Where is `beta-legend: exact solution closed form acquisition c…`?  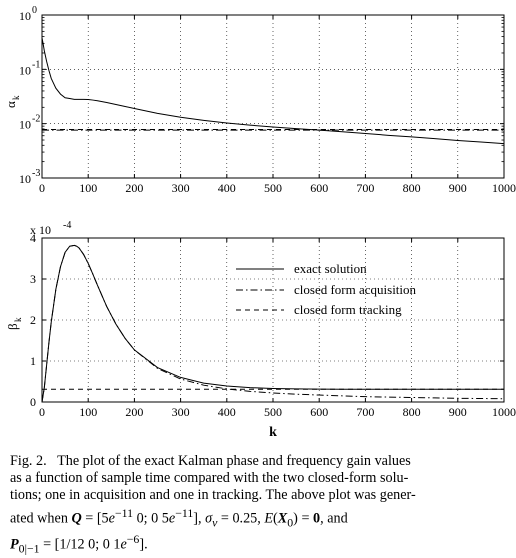
beta-legend: exact solution closed form acquisition c… is located at coordinates (326, 289).